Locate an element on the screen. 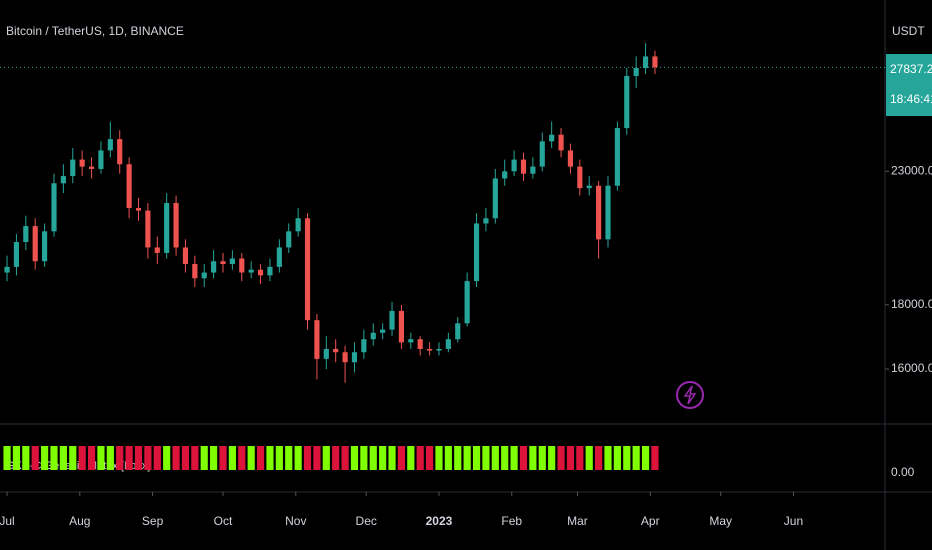 This screenshot has width=932, height=550. alert-bolt is located at coordinates (690, 395).